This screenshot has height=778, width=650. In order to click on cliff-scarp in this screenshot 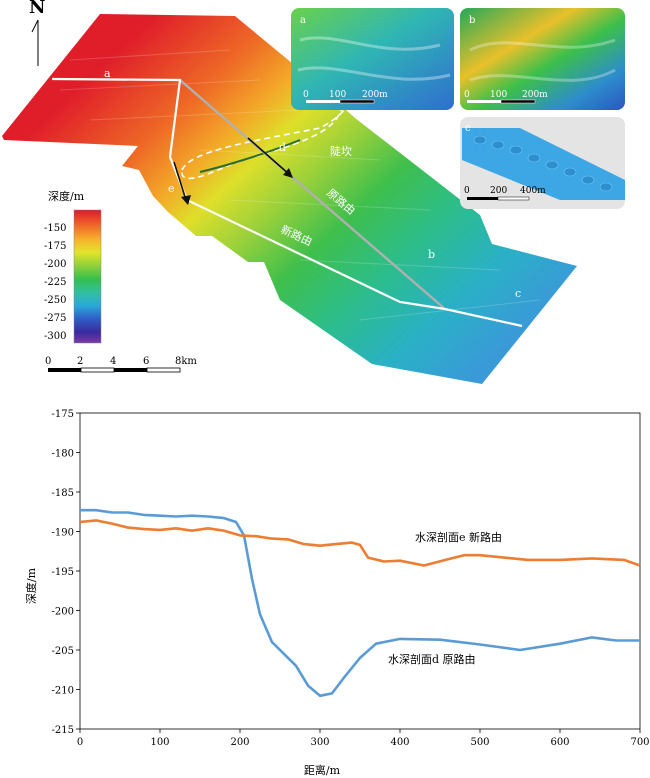, I will do `click(250, 156)`.